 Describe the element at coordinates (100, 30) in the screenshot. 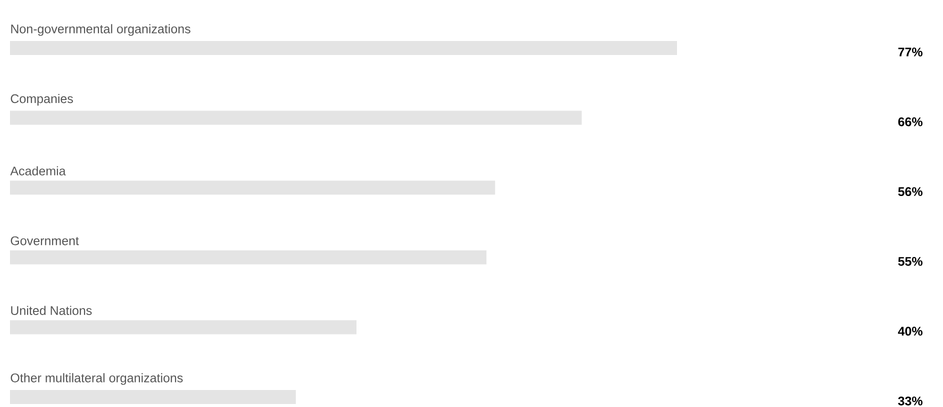

I see `y-tick-label: Non-governmental organizations` at that location.